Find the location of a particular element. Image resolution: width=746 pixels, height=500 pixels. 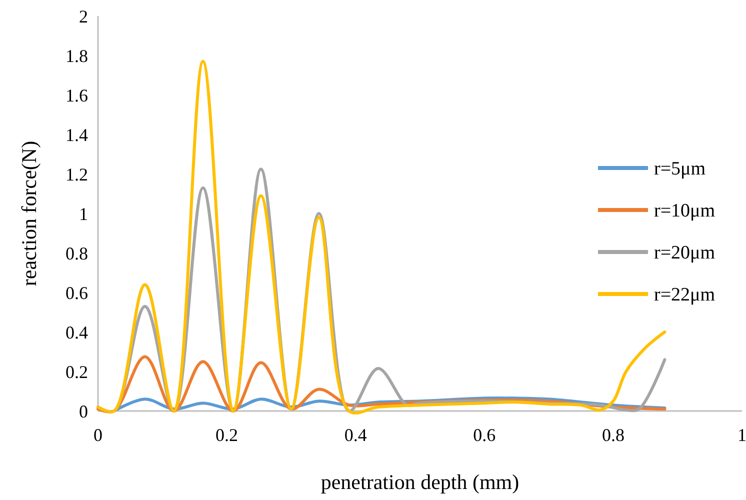

y-tick-label: 1.6 is located at coordinates (77, 95).